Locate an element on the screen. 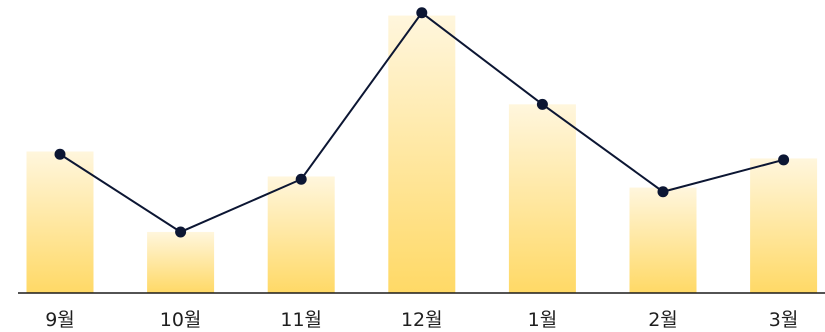  x-tick-labels: 9월 10월 11월 12월 1월 2월 3월 is located at coordinates (421, 320).